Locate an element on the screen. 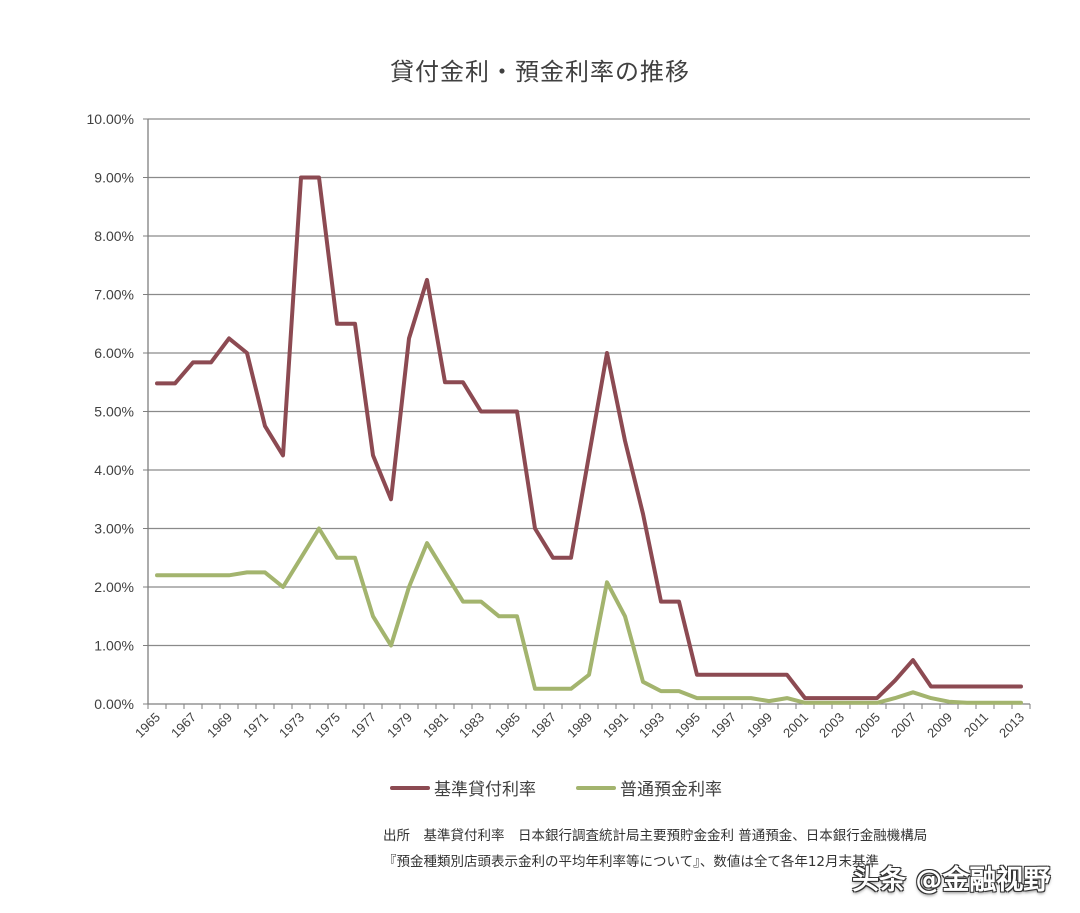  y-tick-label: 2.00% is located at coordinates (114, 587).